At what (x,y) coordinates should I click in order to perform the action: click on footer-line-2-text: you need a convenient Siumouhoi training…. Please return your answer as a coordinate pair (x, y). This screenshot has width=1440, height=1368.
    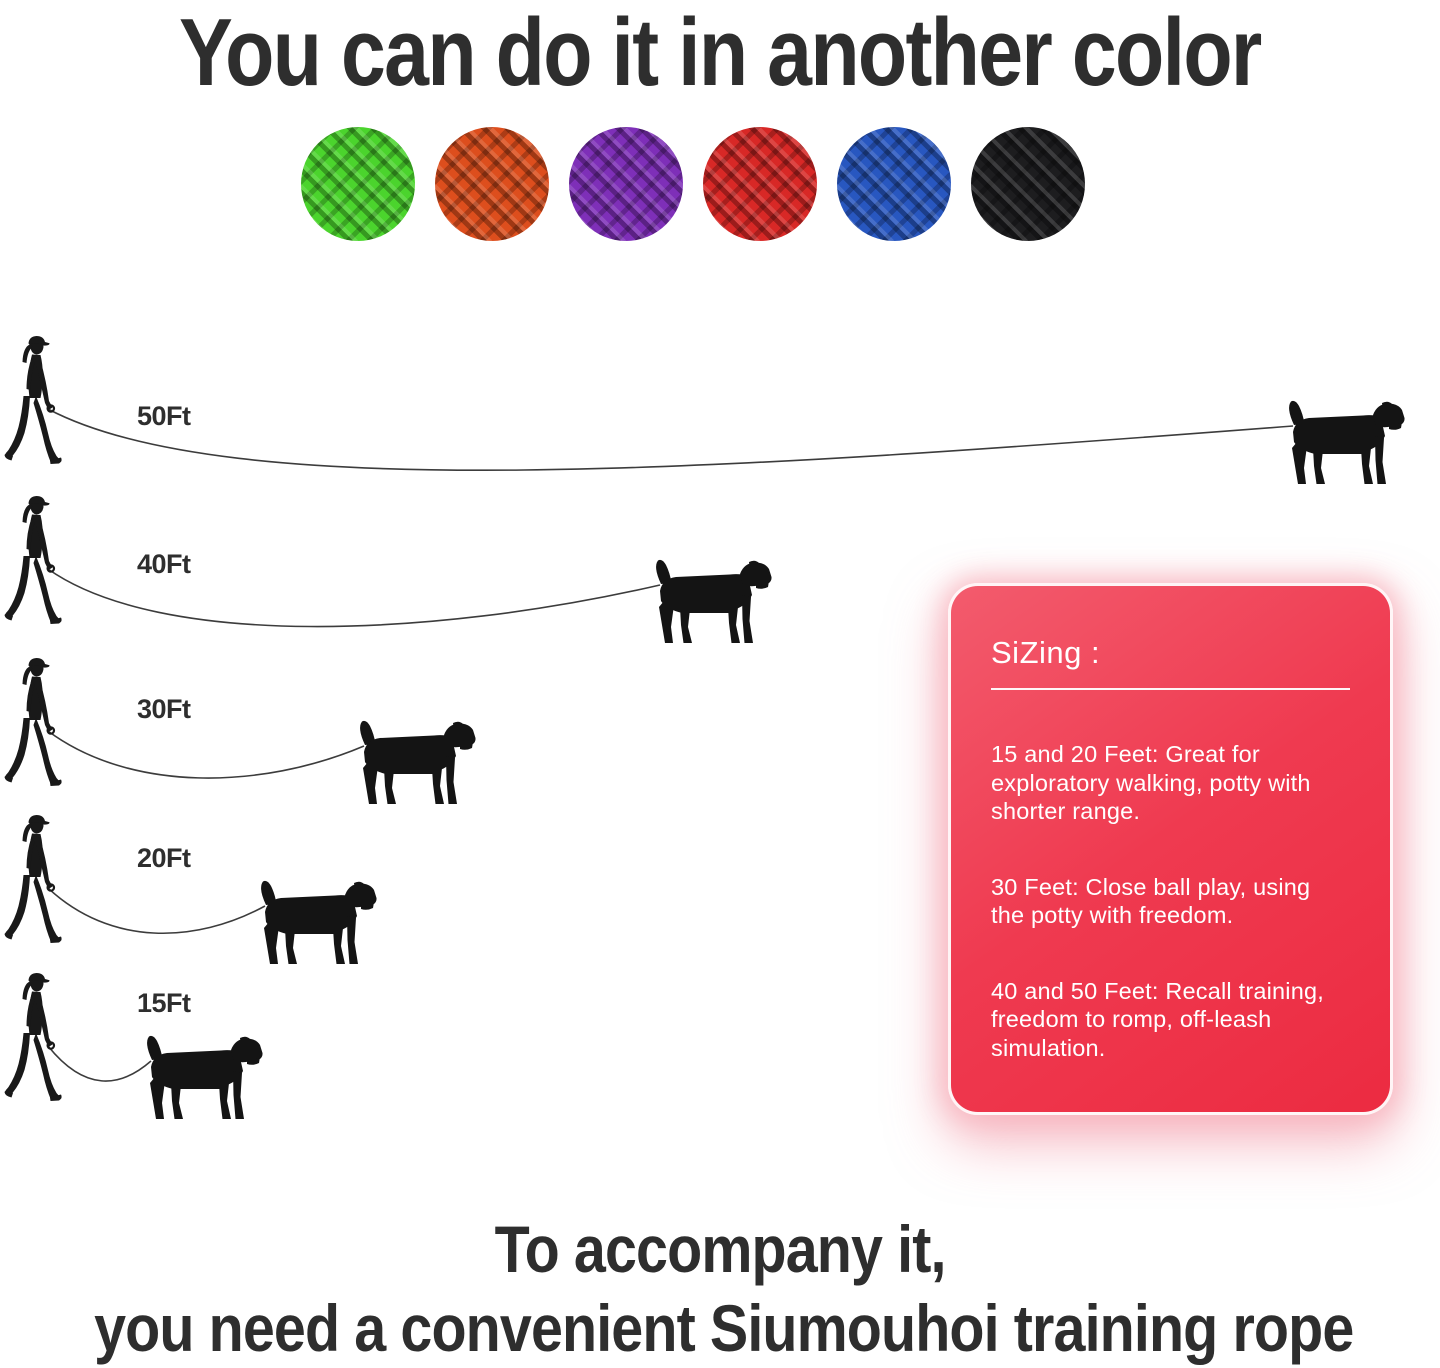
    Looking at the image, I should click on (724, 1328).